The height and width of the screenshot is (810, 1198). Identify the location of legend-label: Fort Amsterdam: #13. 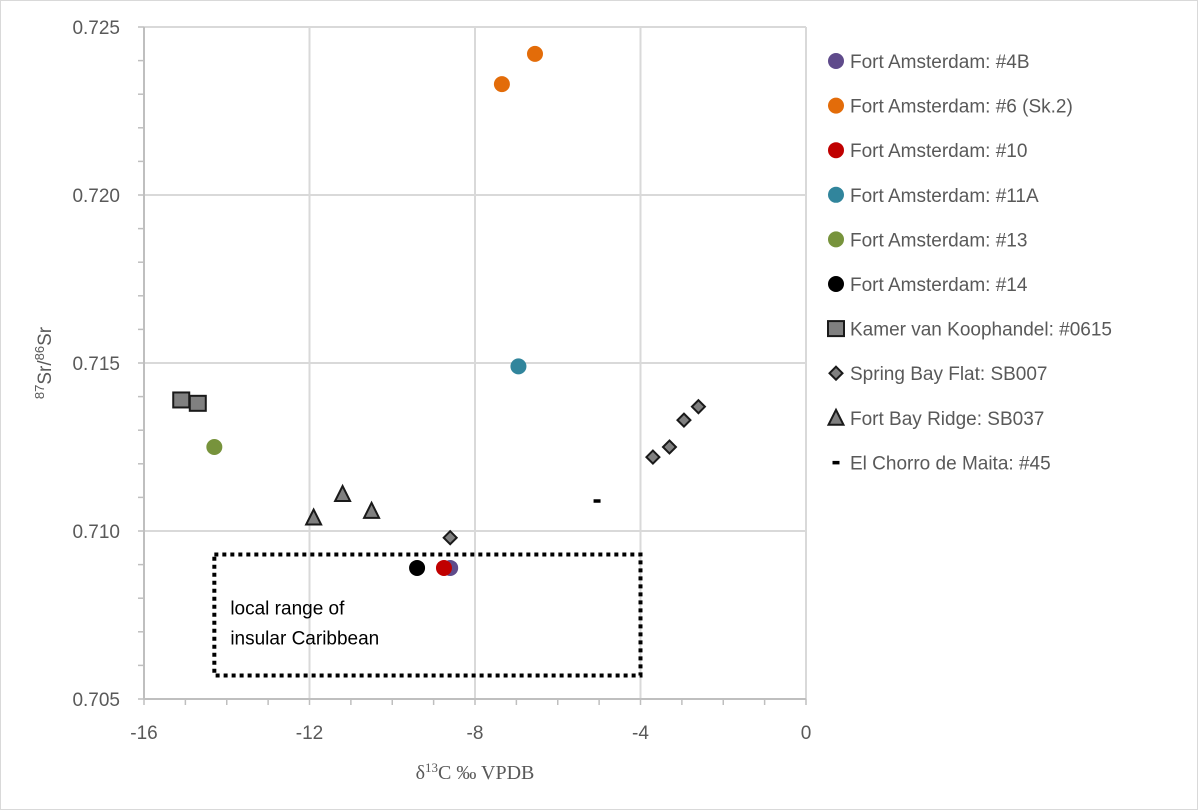
(938, 240).